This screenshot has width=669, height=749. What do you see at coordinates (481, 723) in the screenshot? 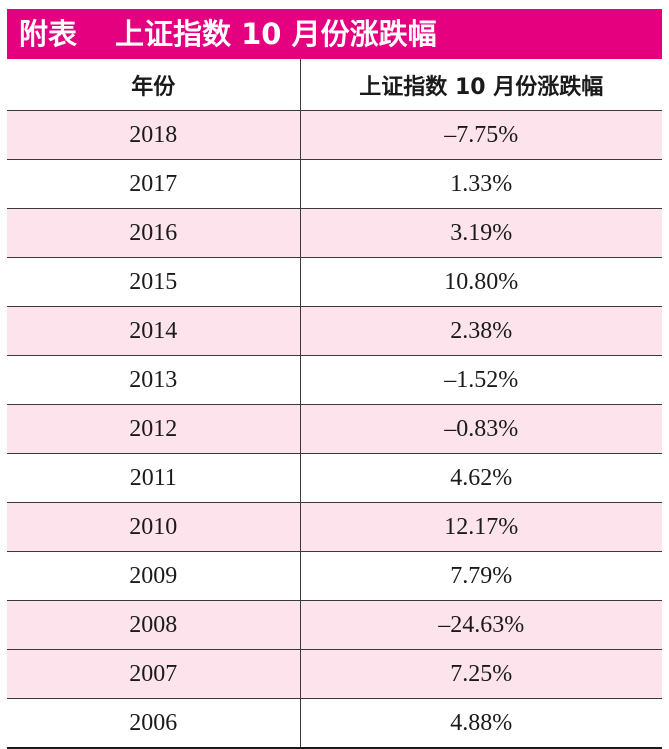
I see `change-cell: 4.88%` at bounding box center [481, 723].